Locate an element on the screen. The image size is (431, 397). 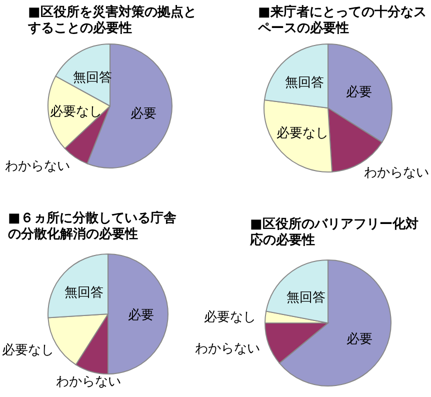
chart-title: ■６ヵ所に分散している庁舎の分散化解消の必要性 is located at coordinates (92, 226).